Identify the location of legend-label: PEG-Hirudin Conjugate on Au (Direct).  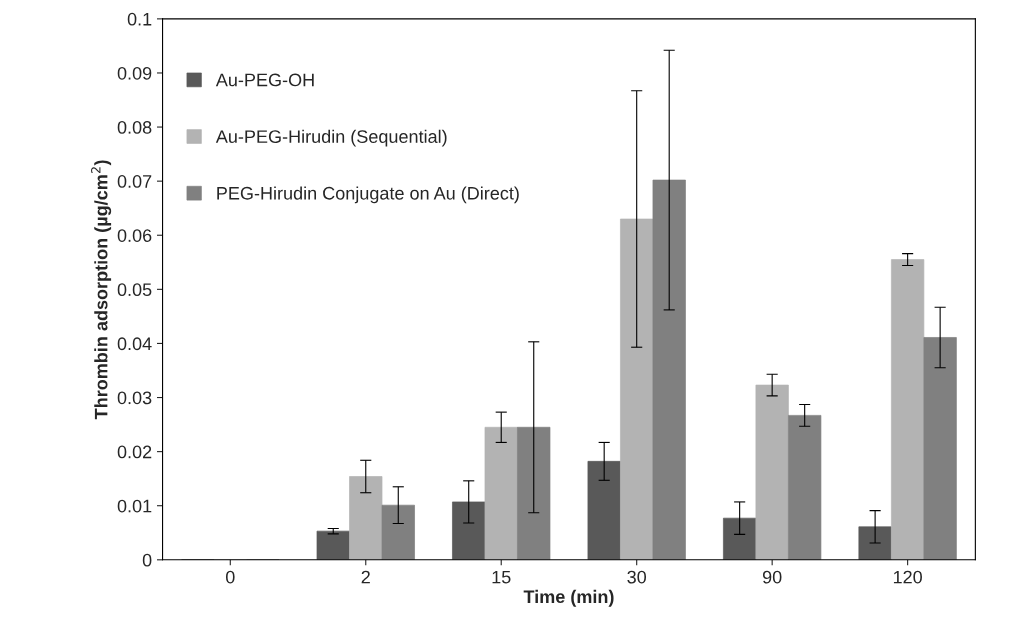
(368, 195).